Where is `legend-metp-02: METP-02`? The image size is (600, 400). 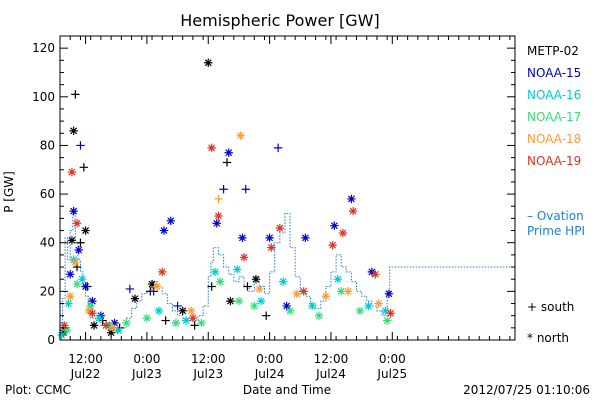
legend-metp-02: METP-02 is located at coordinates (553, 51).